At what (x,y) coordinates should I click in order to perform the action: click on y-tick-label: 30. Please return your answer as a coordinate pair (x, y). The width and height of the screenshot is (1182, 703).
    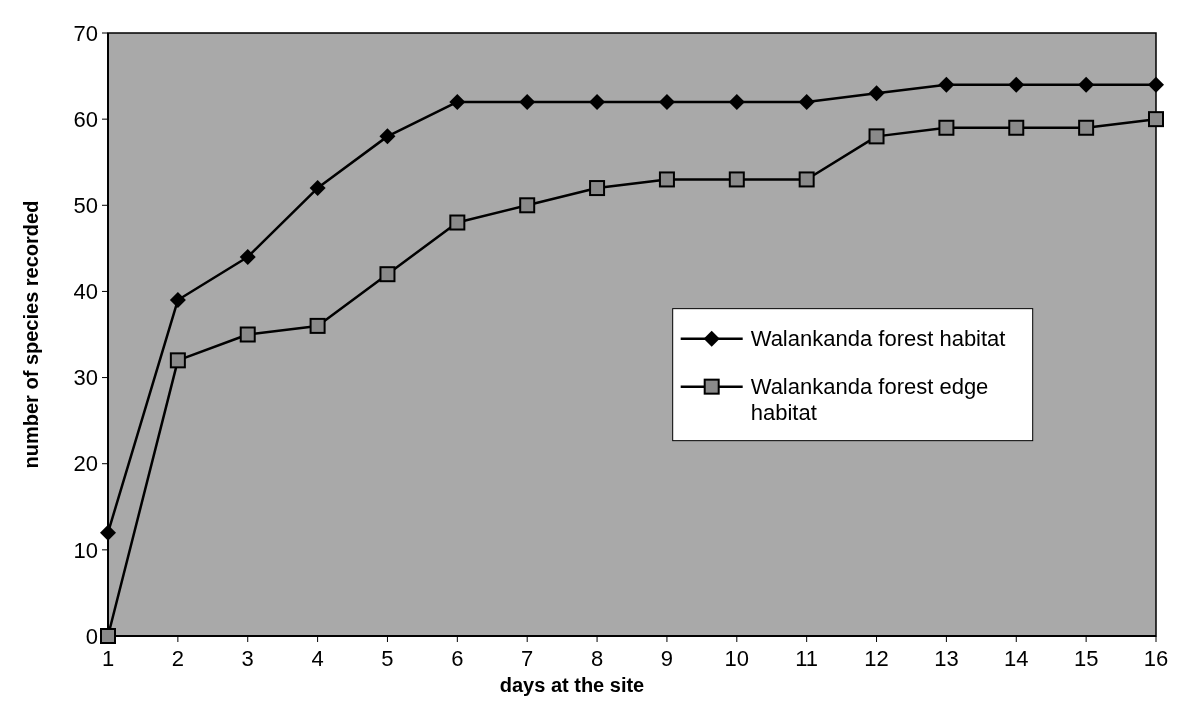
    Looking at the image, I should click on (85, 378).